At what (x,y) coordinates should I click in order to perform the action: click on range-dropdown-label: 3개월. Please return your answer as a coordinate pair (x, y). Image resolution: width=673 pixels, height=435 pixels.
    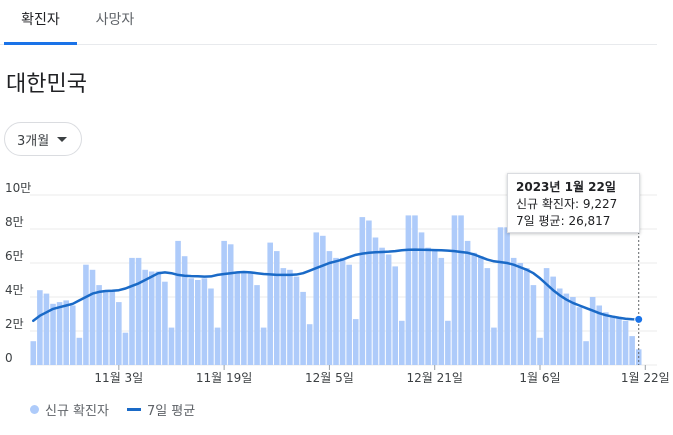
    Looking at the image, I should click on (33, 141).